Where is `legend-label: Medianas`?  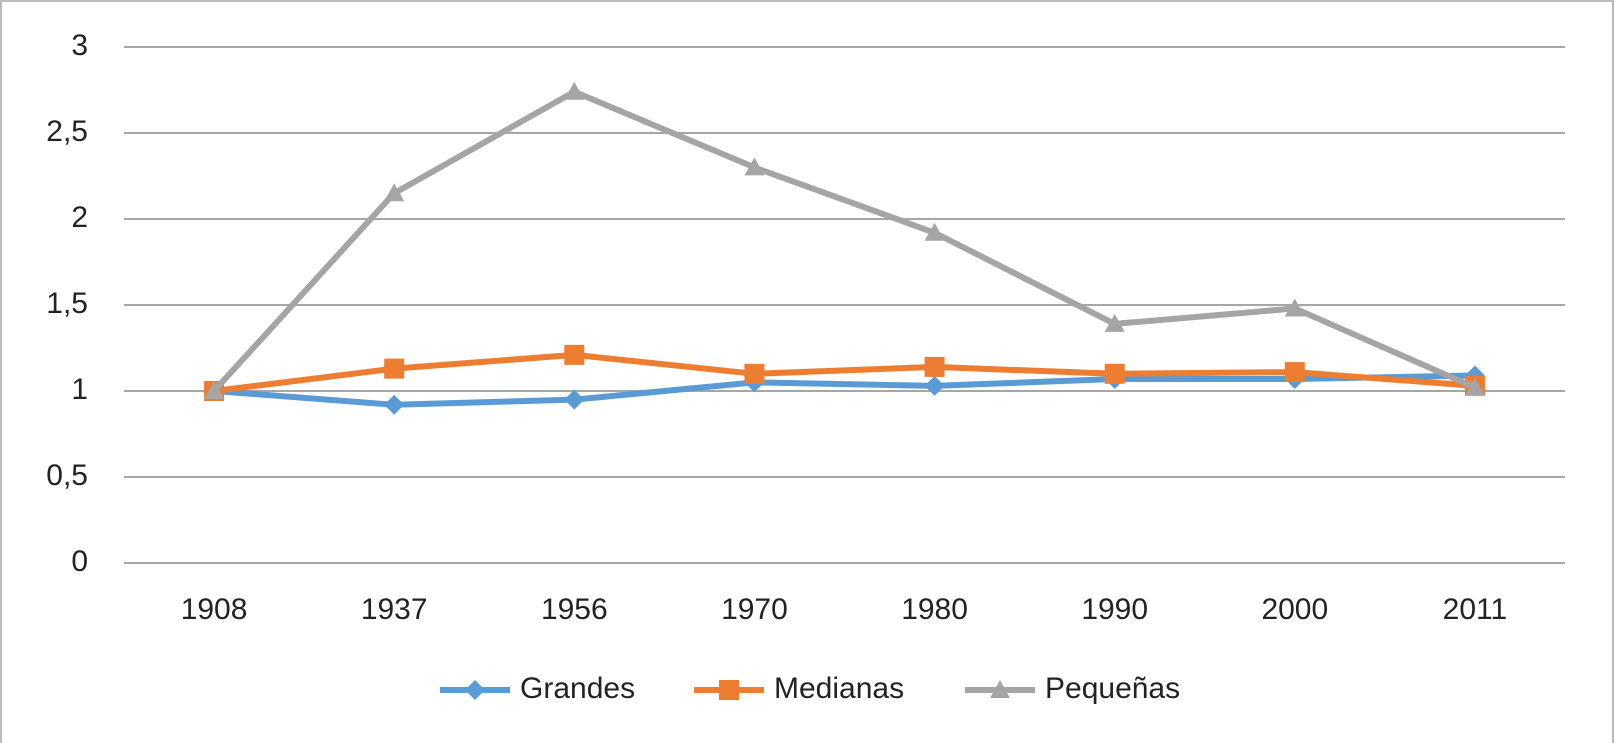 legend-label: Medianas is located at coordinates (839, 688).